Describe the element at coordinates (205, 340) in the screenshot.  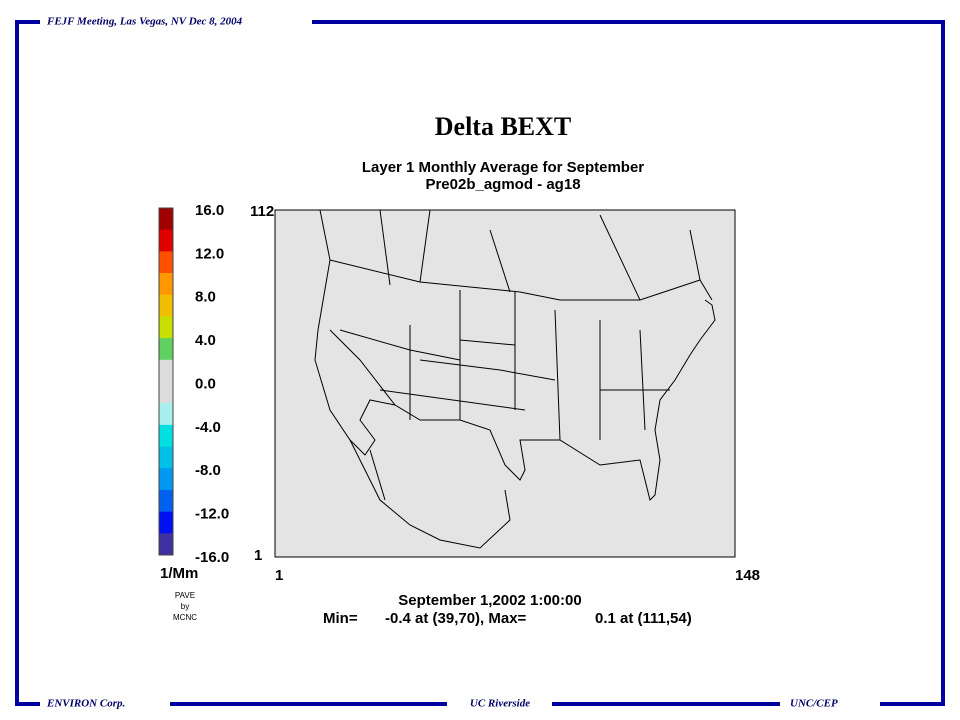
I see `colorbar-label: 4.0` at that location.